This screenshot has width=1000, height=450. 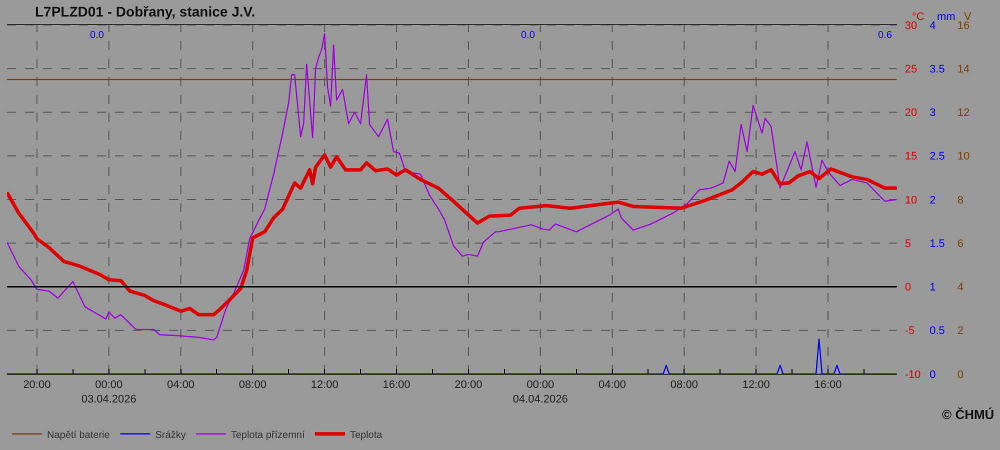 What do you see at coordinates (946, 17) in the screenshot?
I see `y2-axis-title: mm` at bounding box center [946, 17].